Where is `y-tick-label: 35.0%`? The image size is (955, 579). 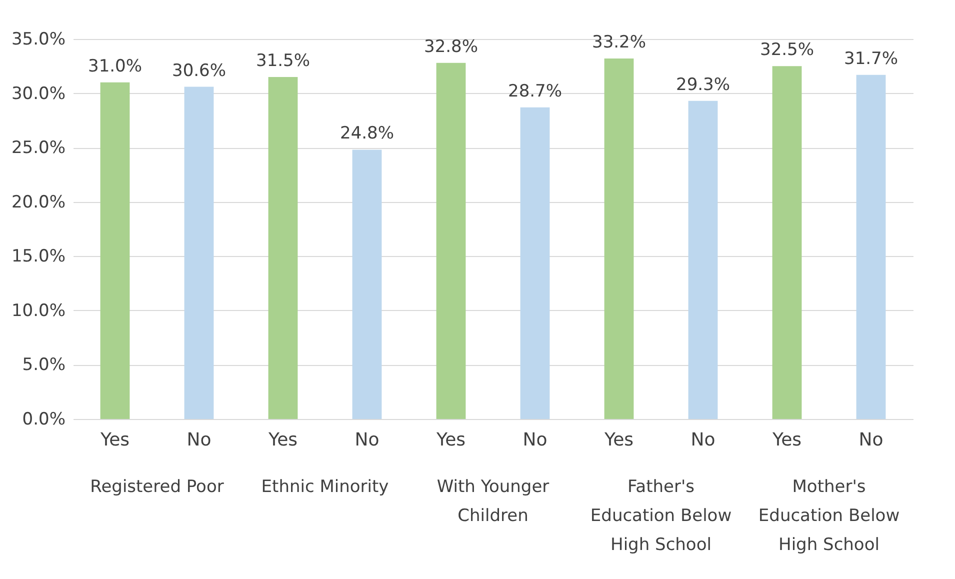 y-tick-label: 35.0% is located at coordinates (38, 40).